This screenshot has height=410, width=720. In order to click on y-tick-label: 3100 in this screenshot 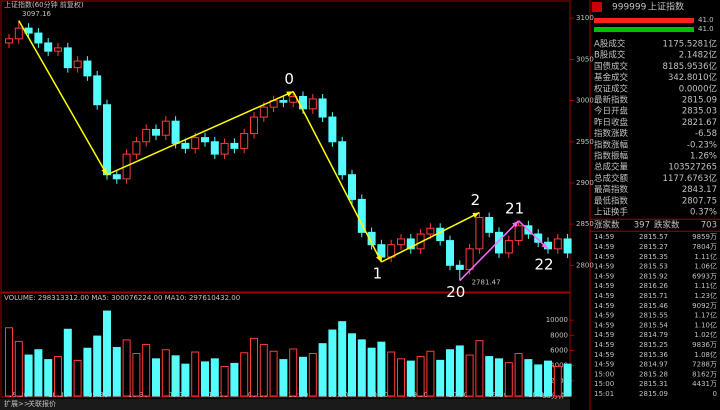, I will do `click(585, 18)`.